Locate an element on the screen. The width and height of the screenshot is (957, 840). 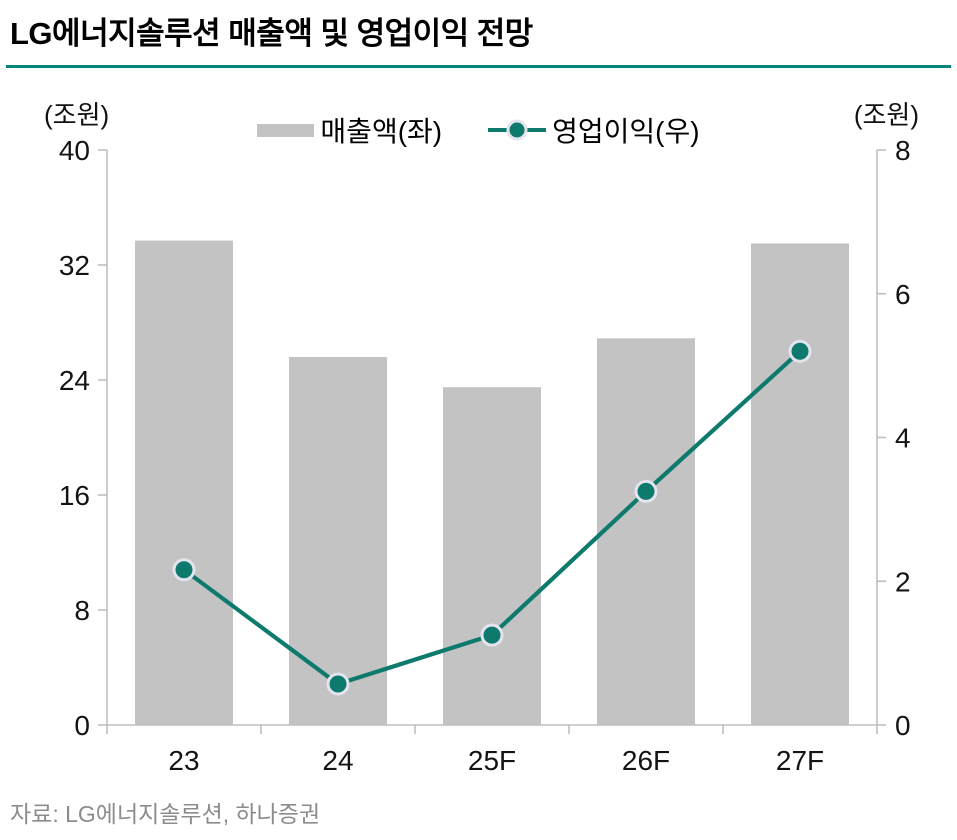
chart-legend: 매출액(좌) 영업이익(우) is located at coordinates (478, 130).